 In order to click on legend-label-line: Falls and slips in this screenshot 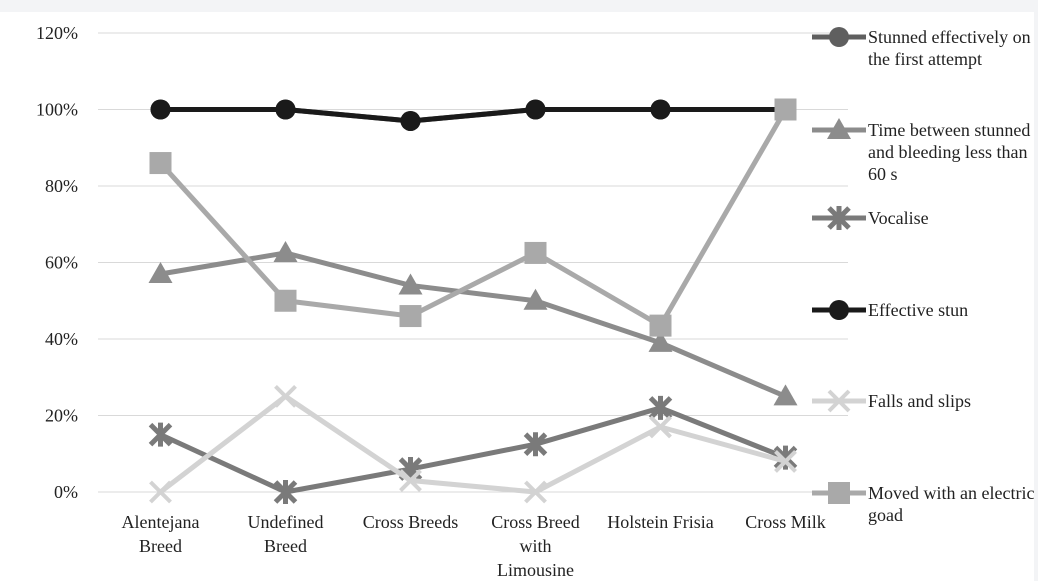, I will do `click(919, 401)`.